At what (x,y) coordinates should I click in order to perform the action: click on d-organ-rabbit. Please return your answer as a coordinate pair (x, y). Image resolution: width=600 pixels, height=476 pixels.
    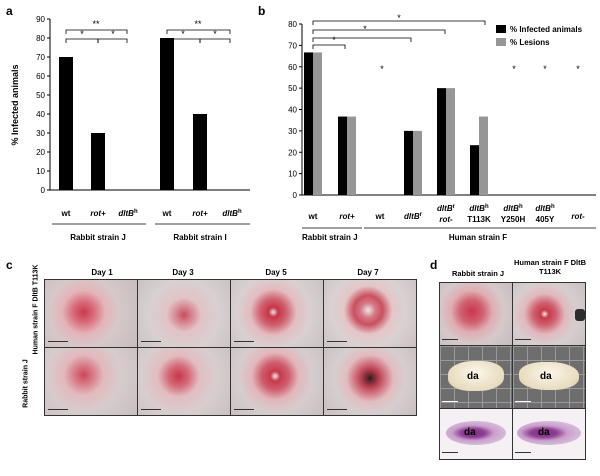
    Looking at the image, I should click on (476, 377).